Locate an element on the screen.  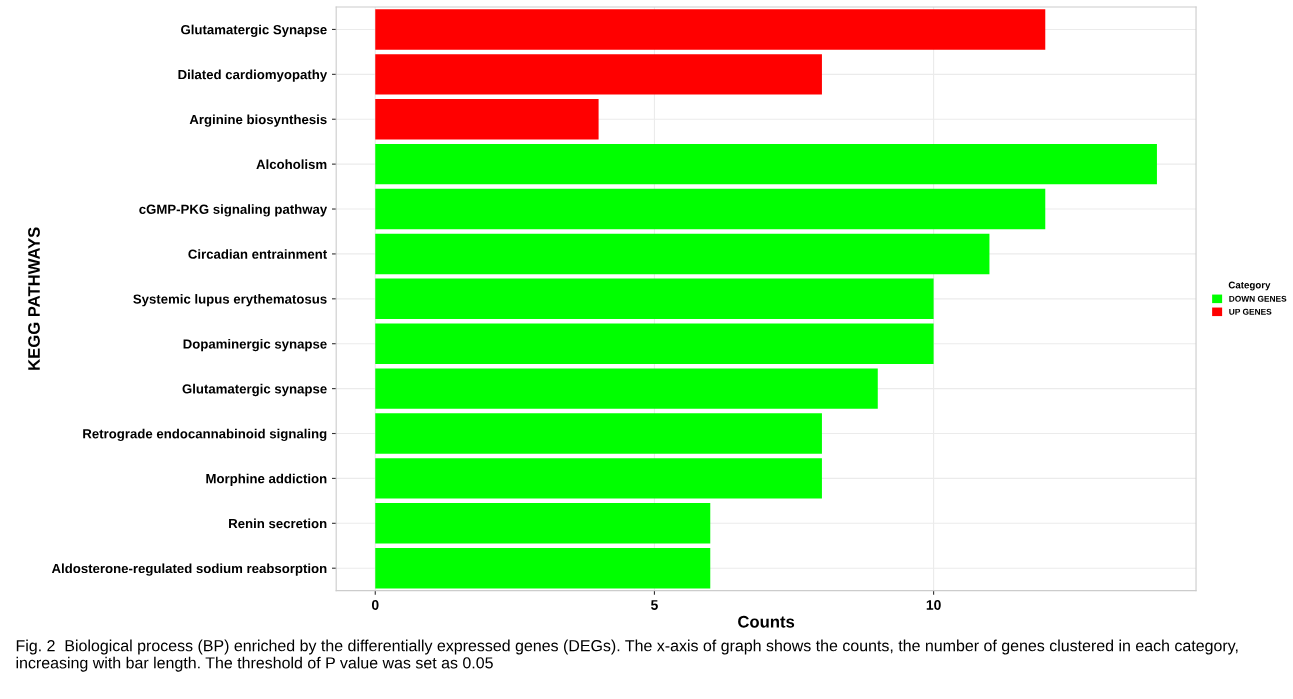
y-tick-label: Glutamatergic Synapse is located at coordinates (254, 31).